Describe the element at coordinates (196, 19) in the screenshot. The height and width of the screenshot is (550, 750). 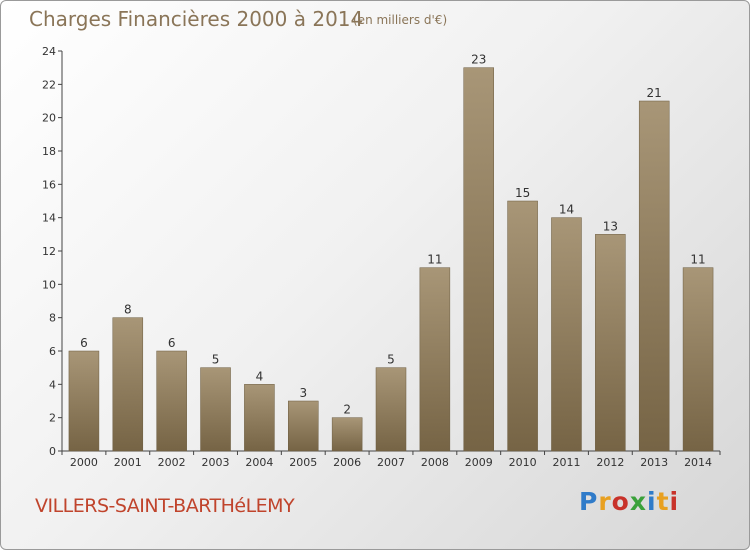
I see `chart-title: Charges Financières 2000 à 2014` at that location.